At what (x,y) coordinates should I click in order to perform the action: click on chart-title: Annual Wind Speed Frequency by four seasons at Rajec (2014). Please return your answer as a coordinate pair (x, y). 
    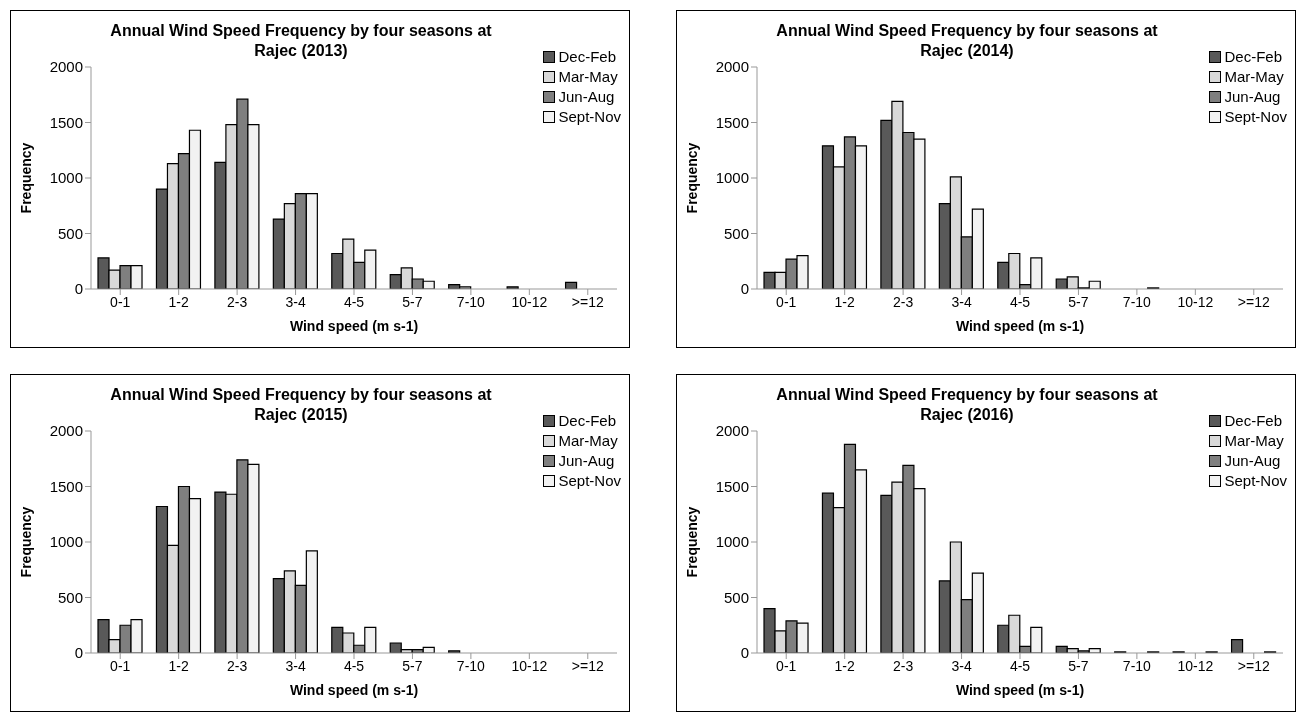
    Looking at the image, I should click on (967, 41).